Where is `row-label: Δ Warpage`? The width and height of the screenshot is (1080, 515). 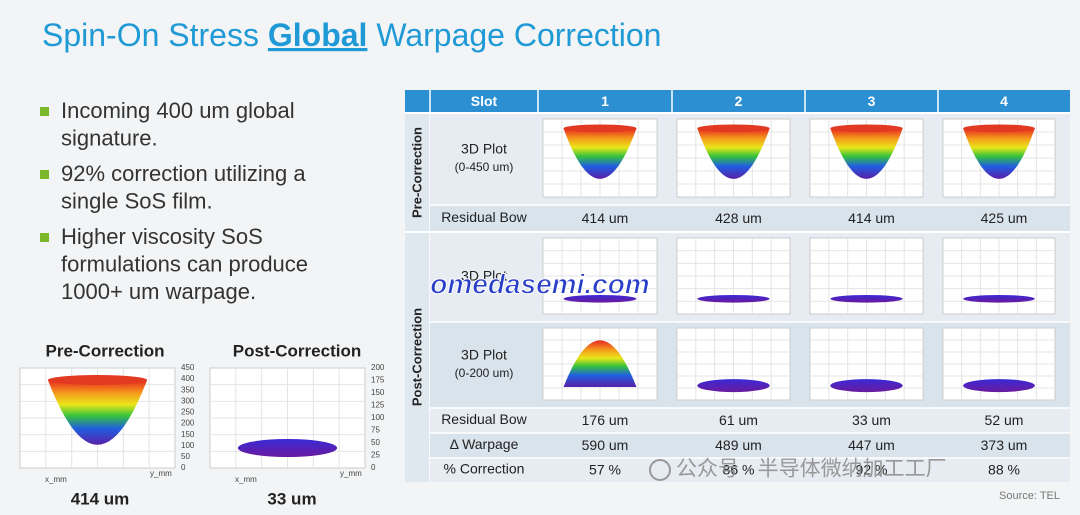 row-label: Δ Warpage is located at coordinates (484, 444).